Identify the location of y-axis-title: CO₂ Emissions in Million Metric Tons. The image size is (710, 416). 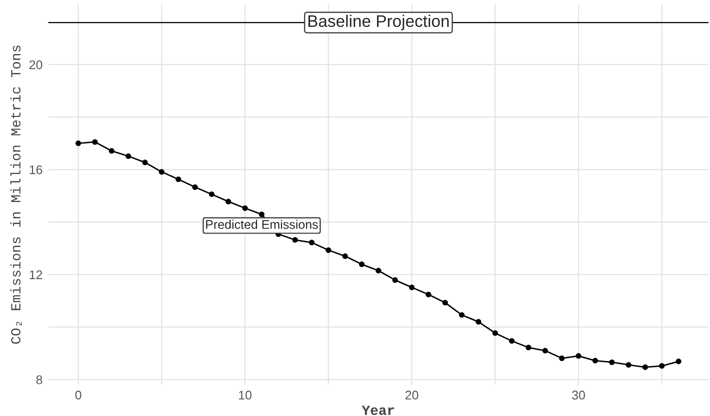
(16, 195).